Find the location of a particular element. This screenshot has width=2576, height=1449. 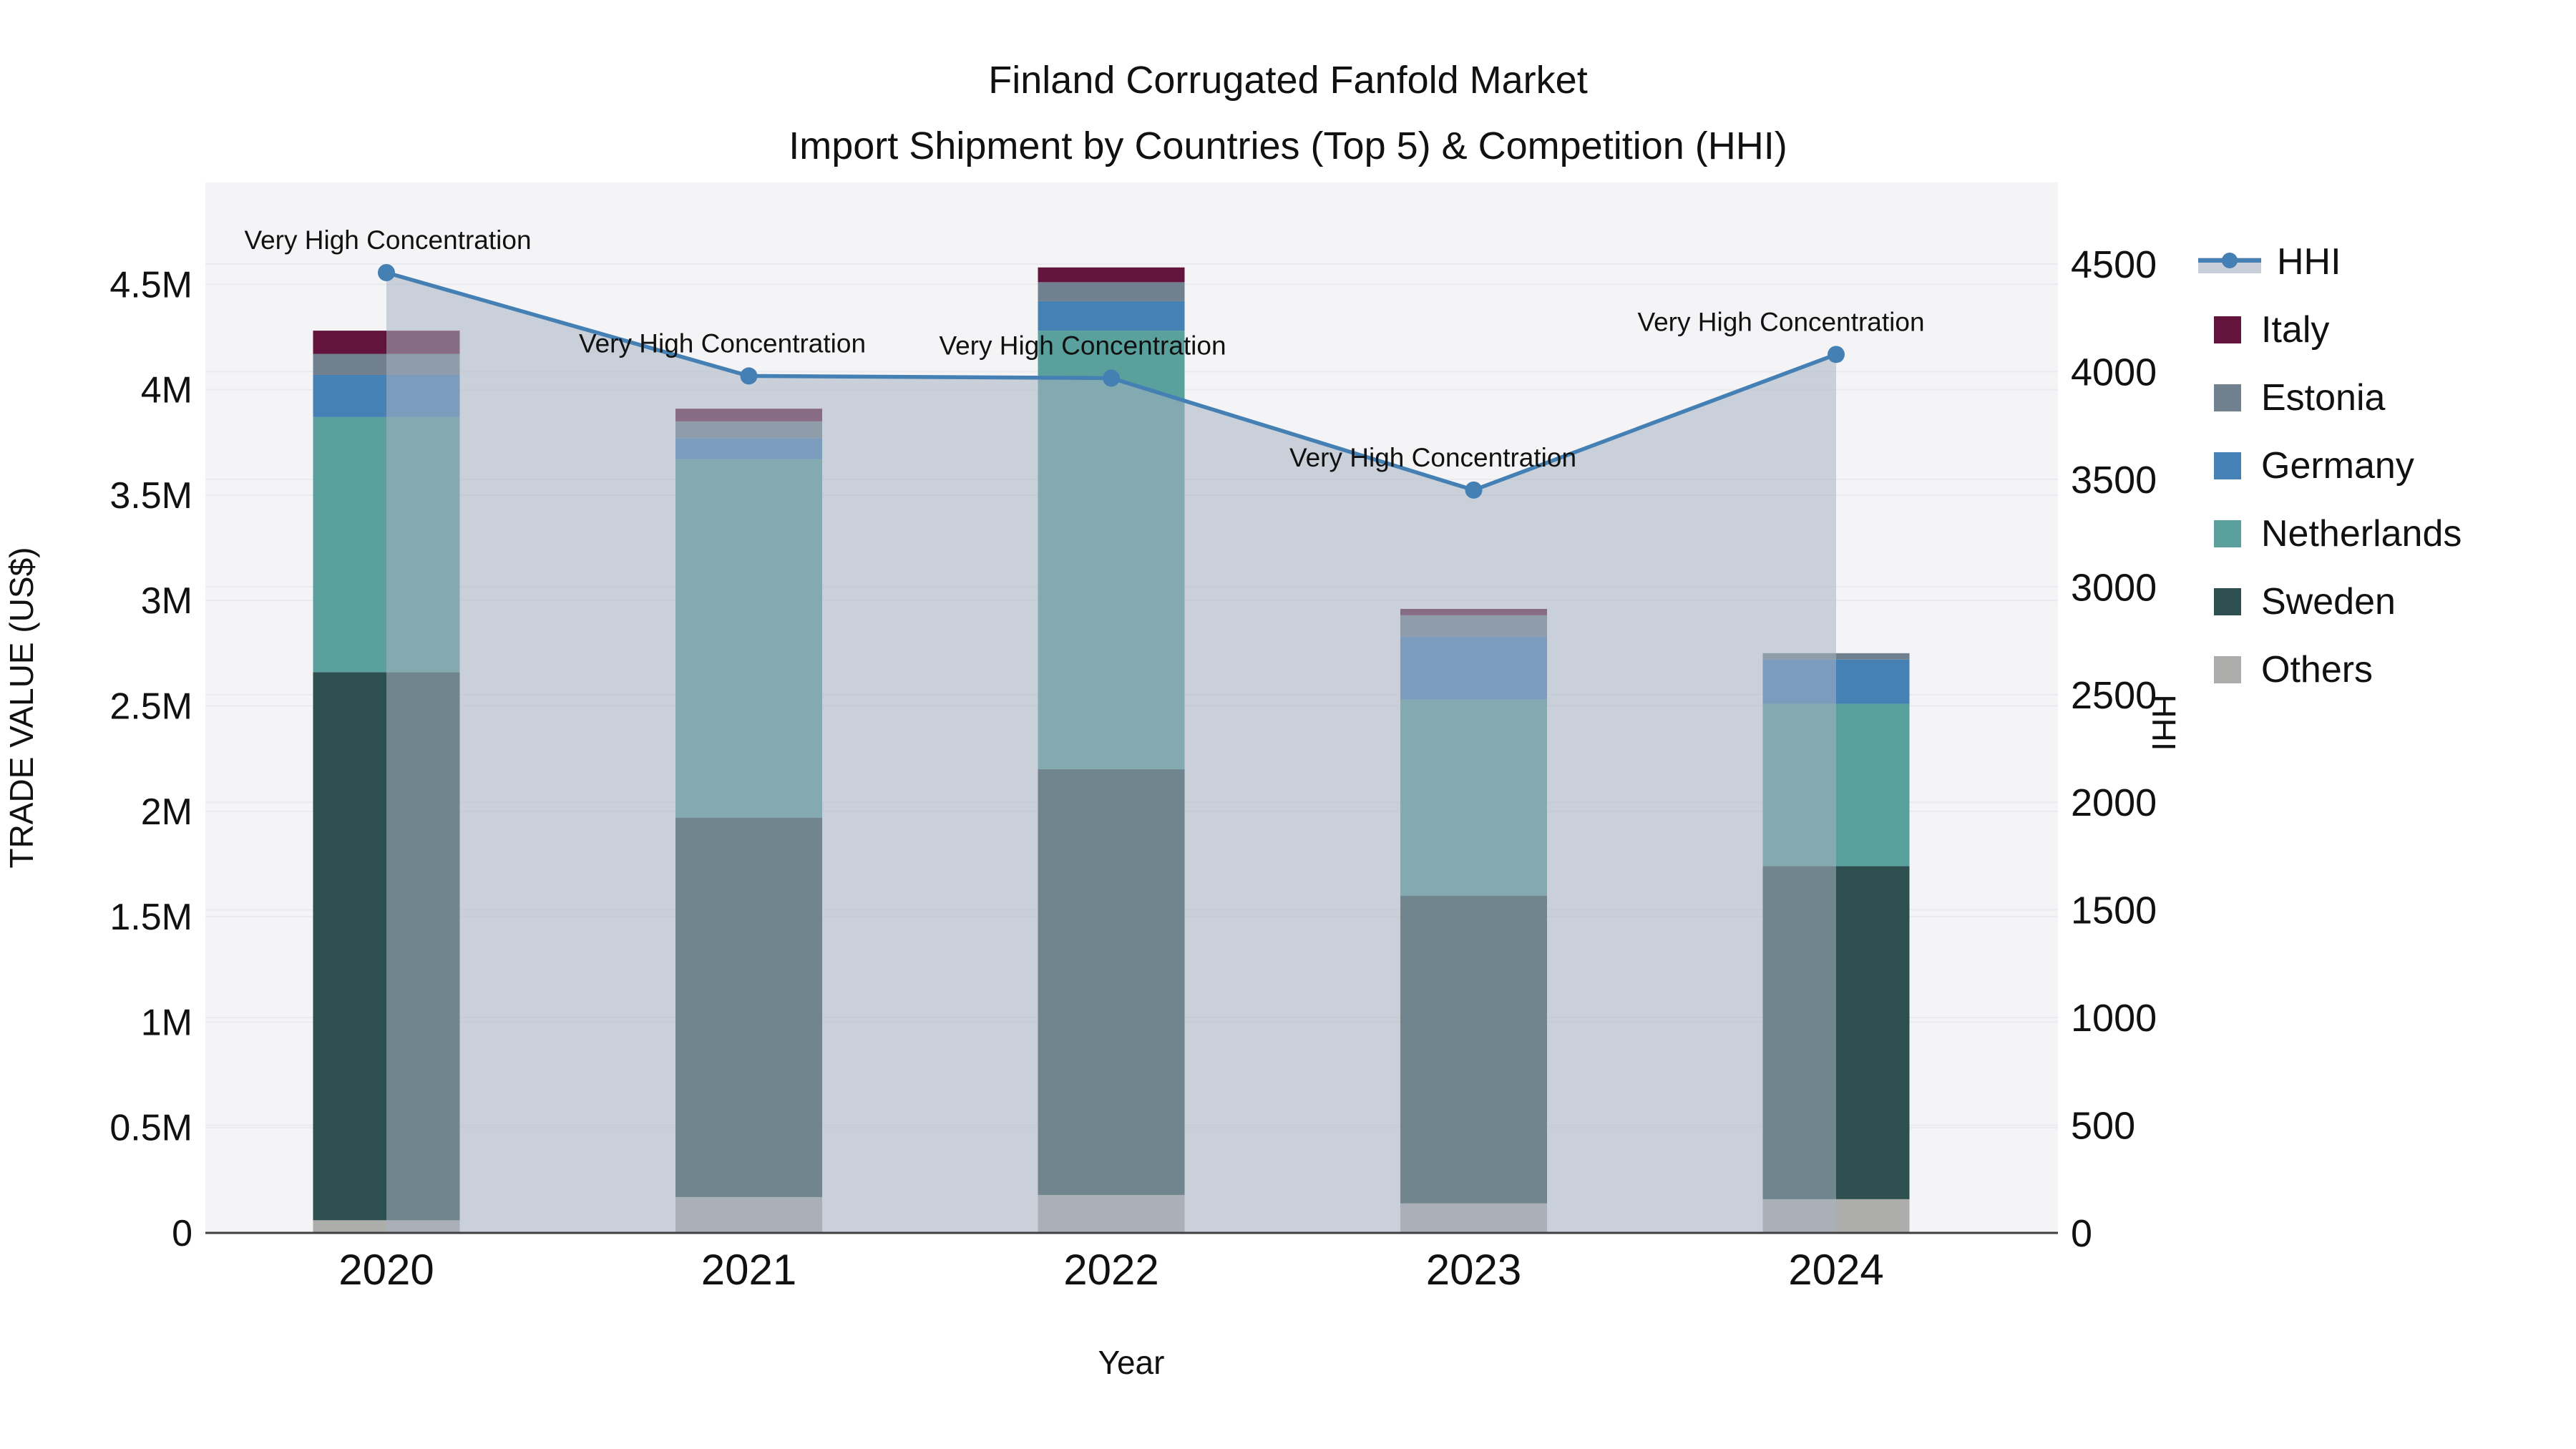

hhi-annotation-2022: Very High Concentration is located at coordinates (1082, 345).